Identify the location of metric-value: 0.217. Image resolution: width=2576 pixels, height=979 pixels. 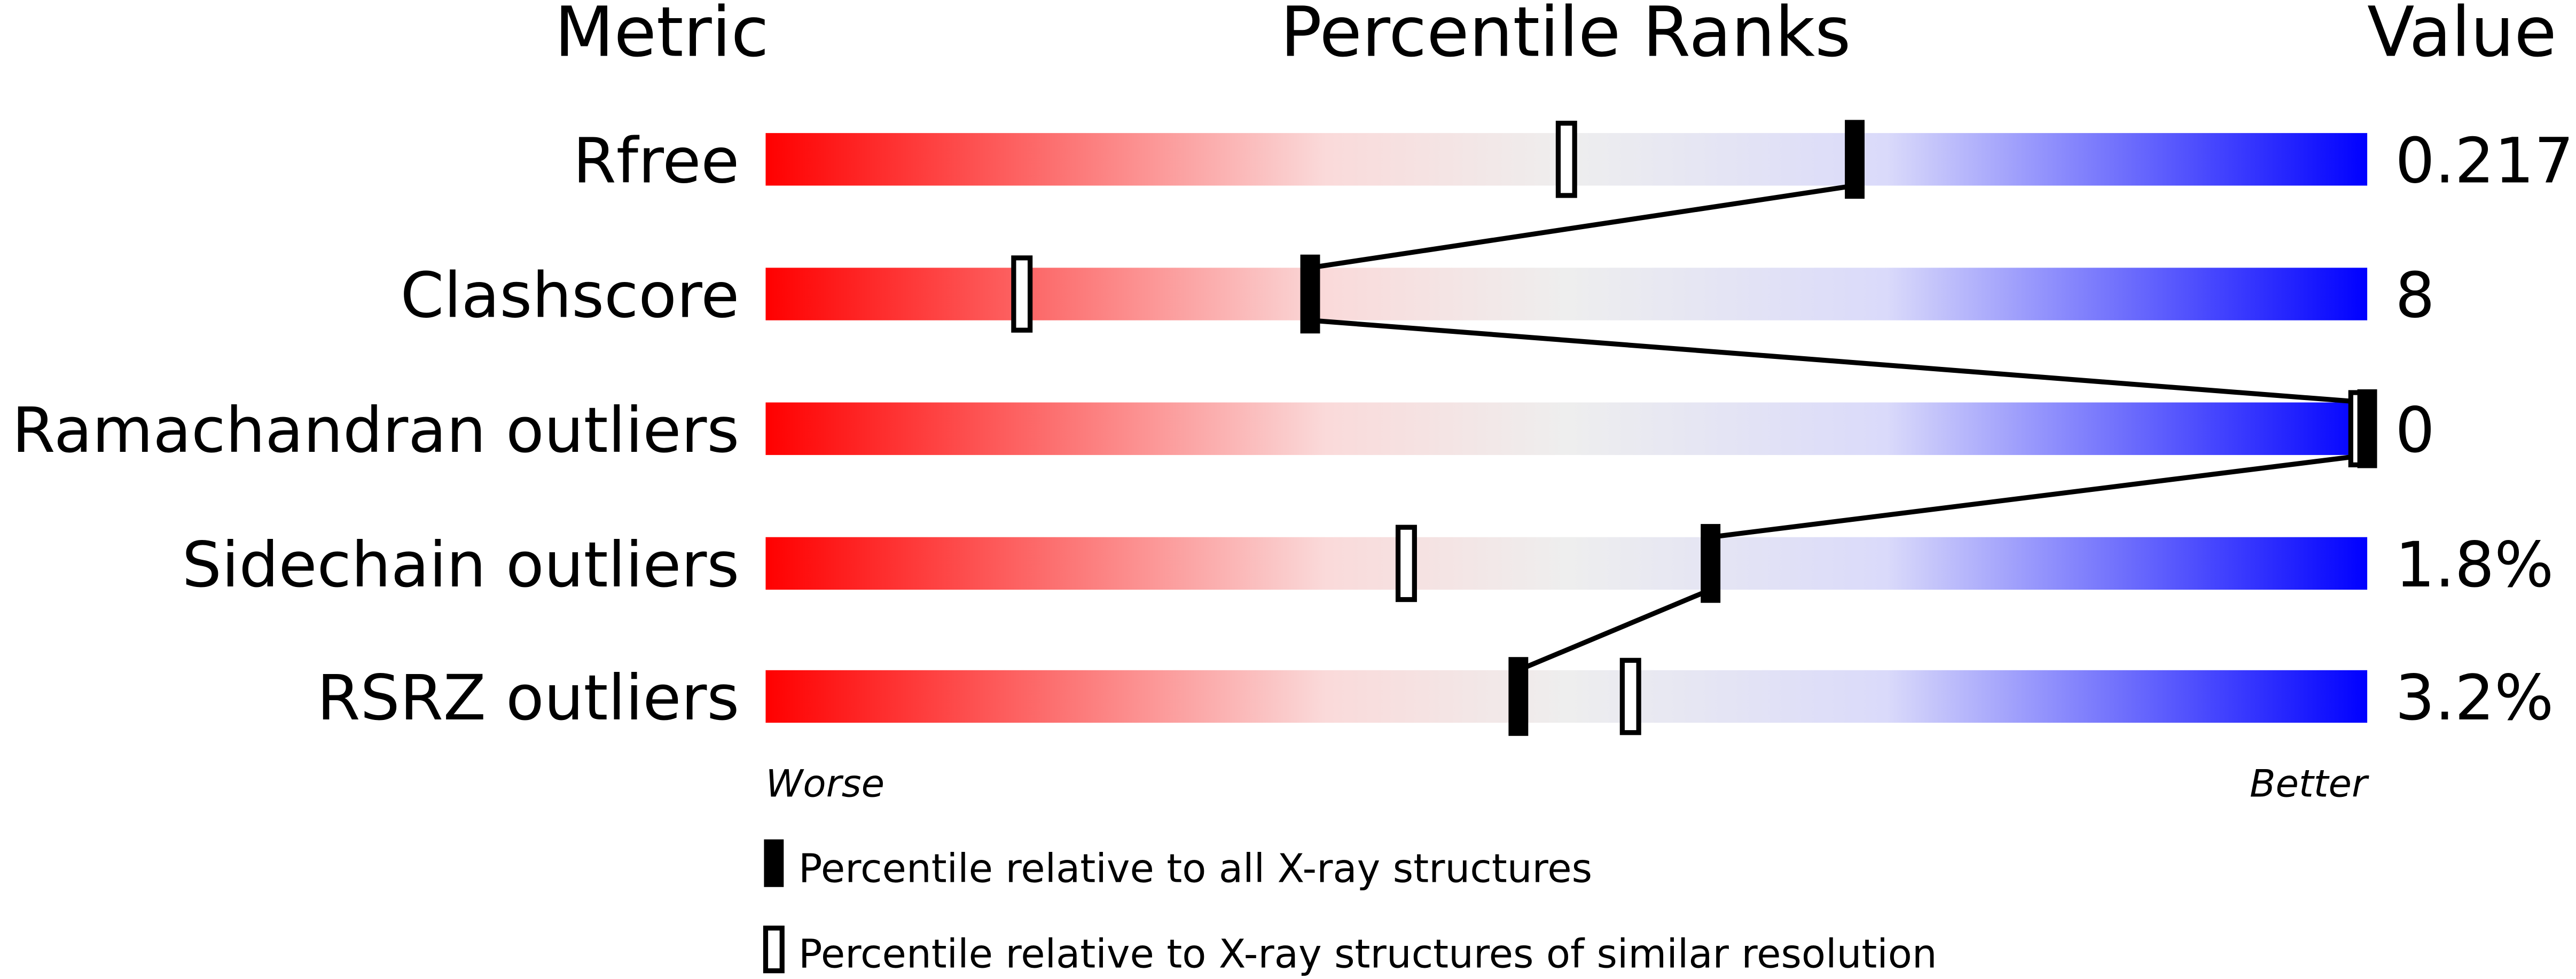
(2484, 160).